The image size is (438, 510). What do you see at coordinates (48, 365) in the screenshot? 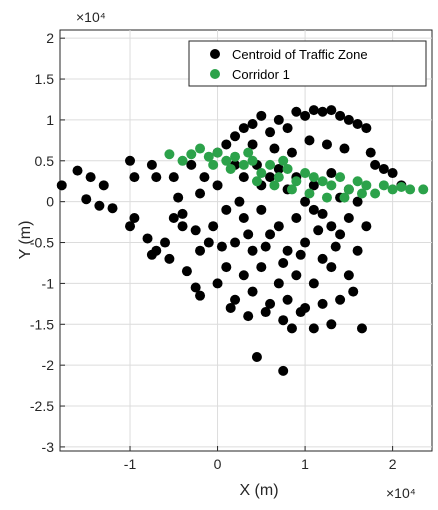
I see `y-tick-label: -2` at bounding box center [48, 365].